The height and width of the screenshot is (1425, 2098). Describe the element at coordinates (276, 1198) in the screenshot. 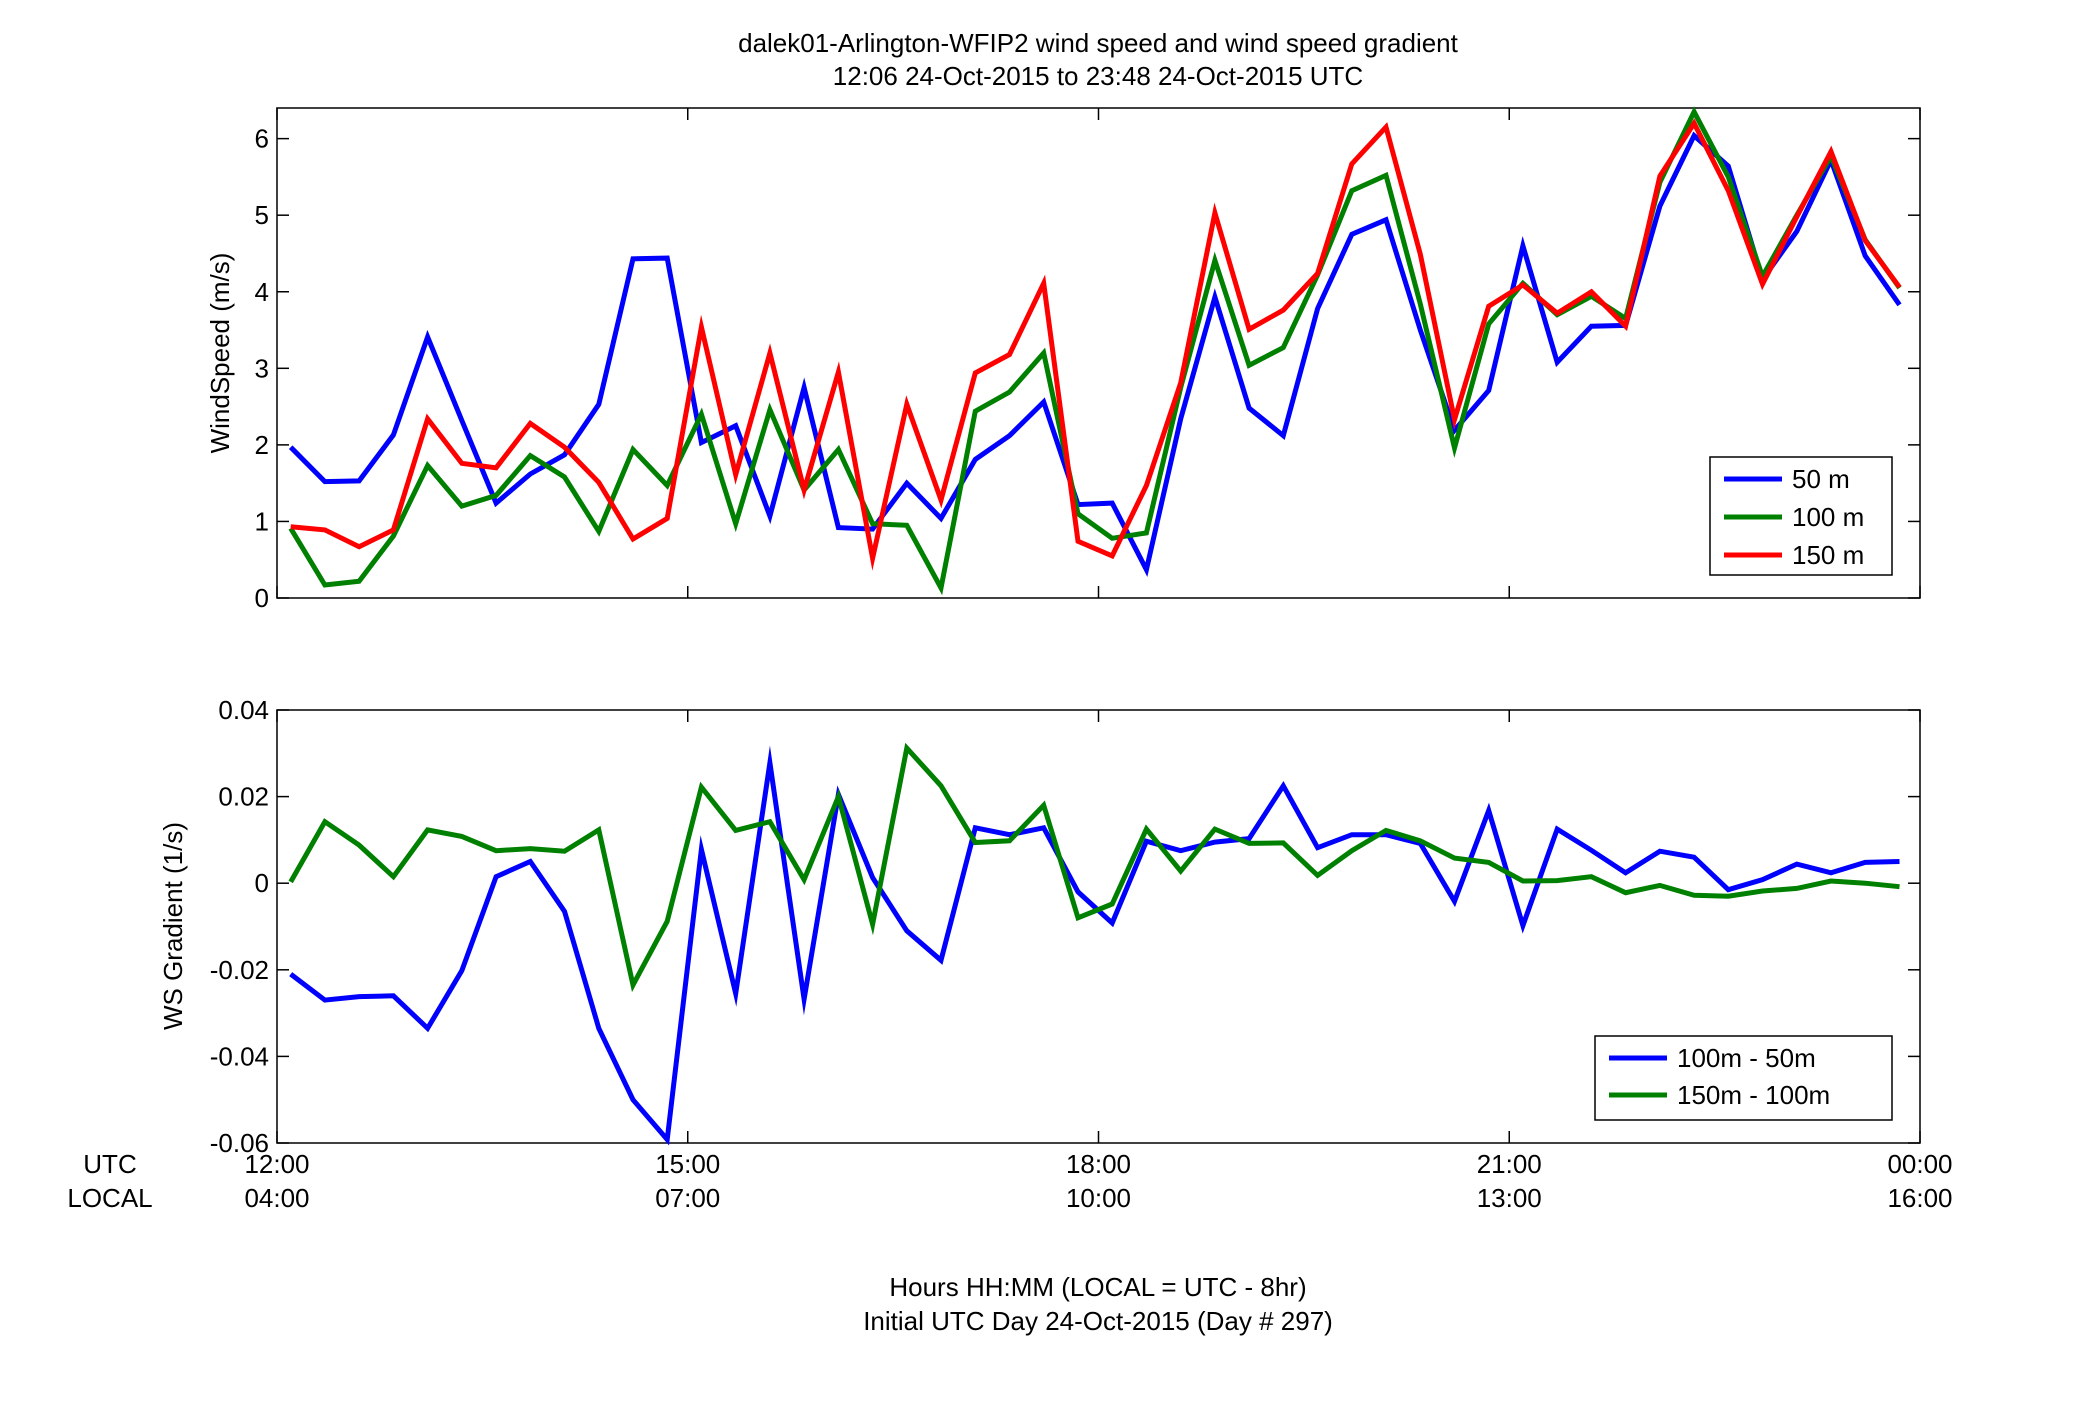

I see `local-tick-label: 04:00` at that location.